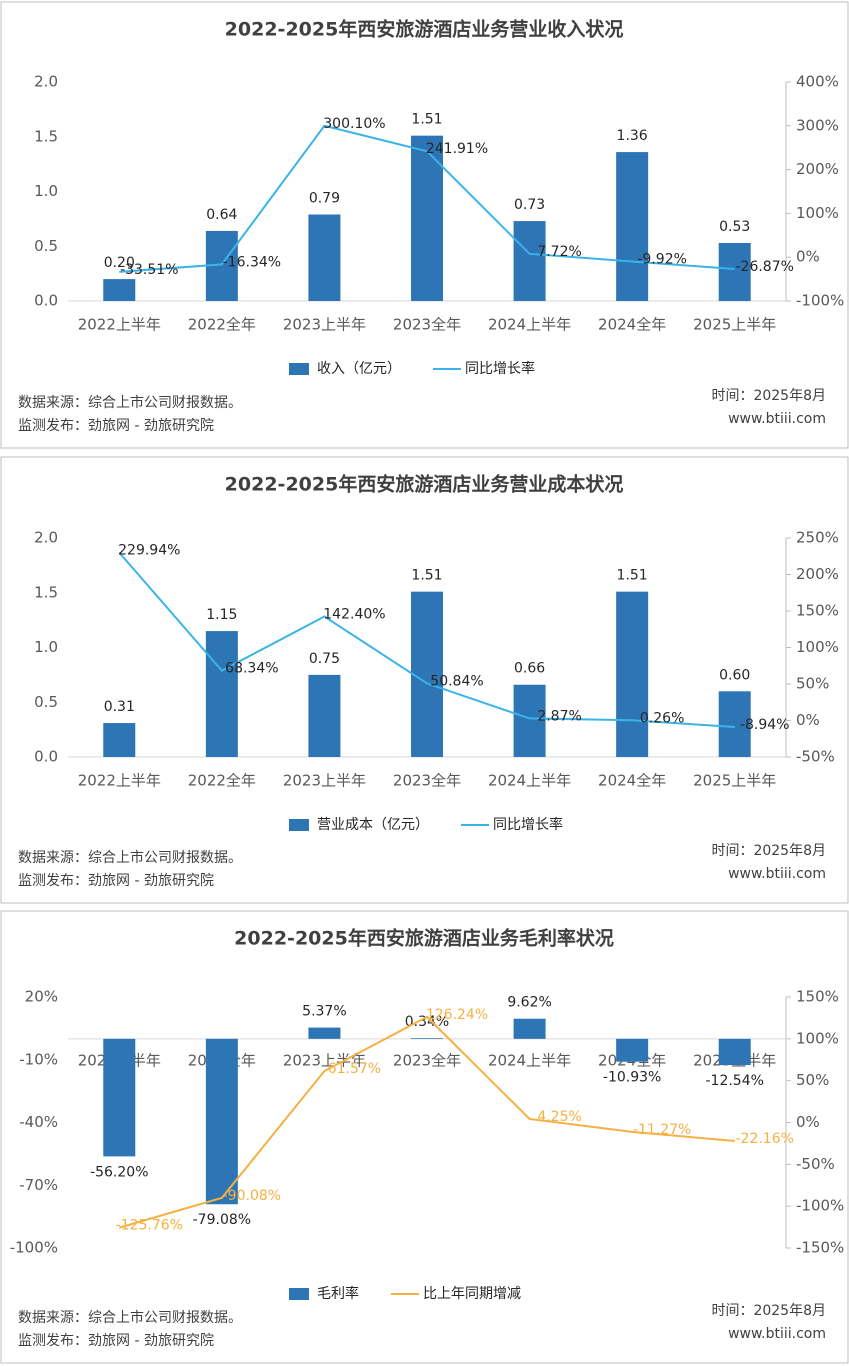  Describe the element at coordinates (38, 1059) in the screenshot. I see `y-tick-label: -10%` at that location.